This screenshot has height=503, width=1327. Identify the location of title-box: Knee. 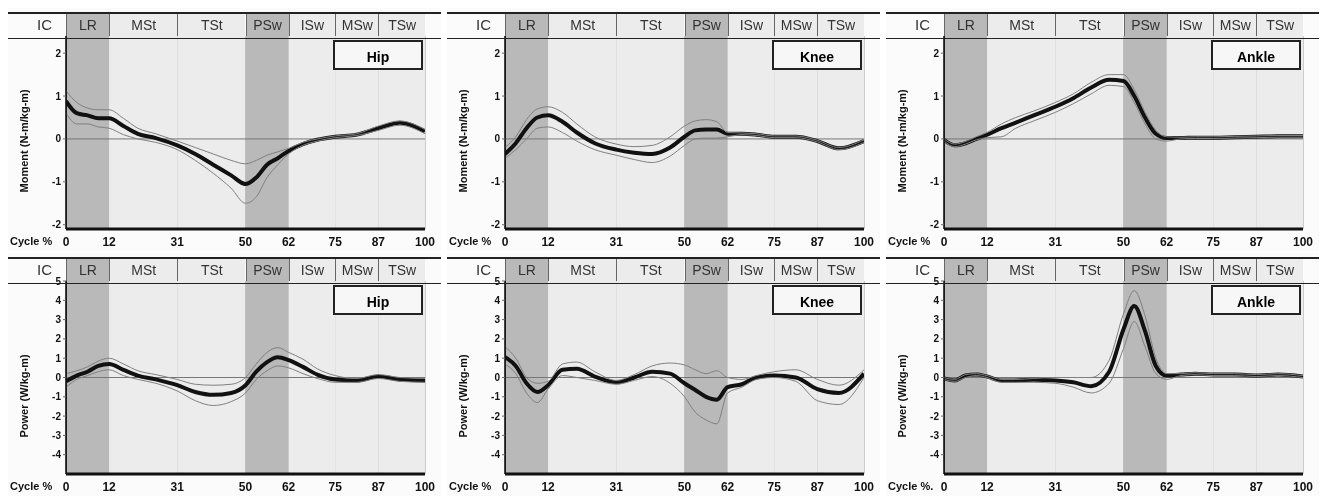
(817, 55).